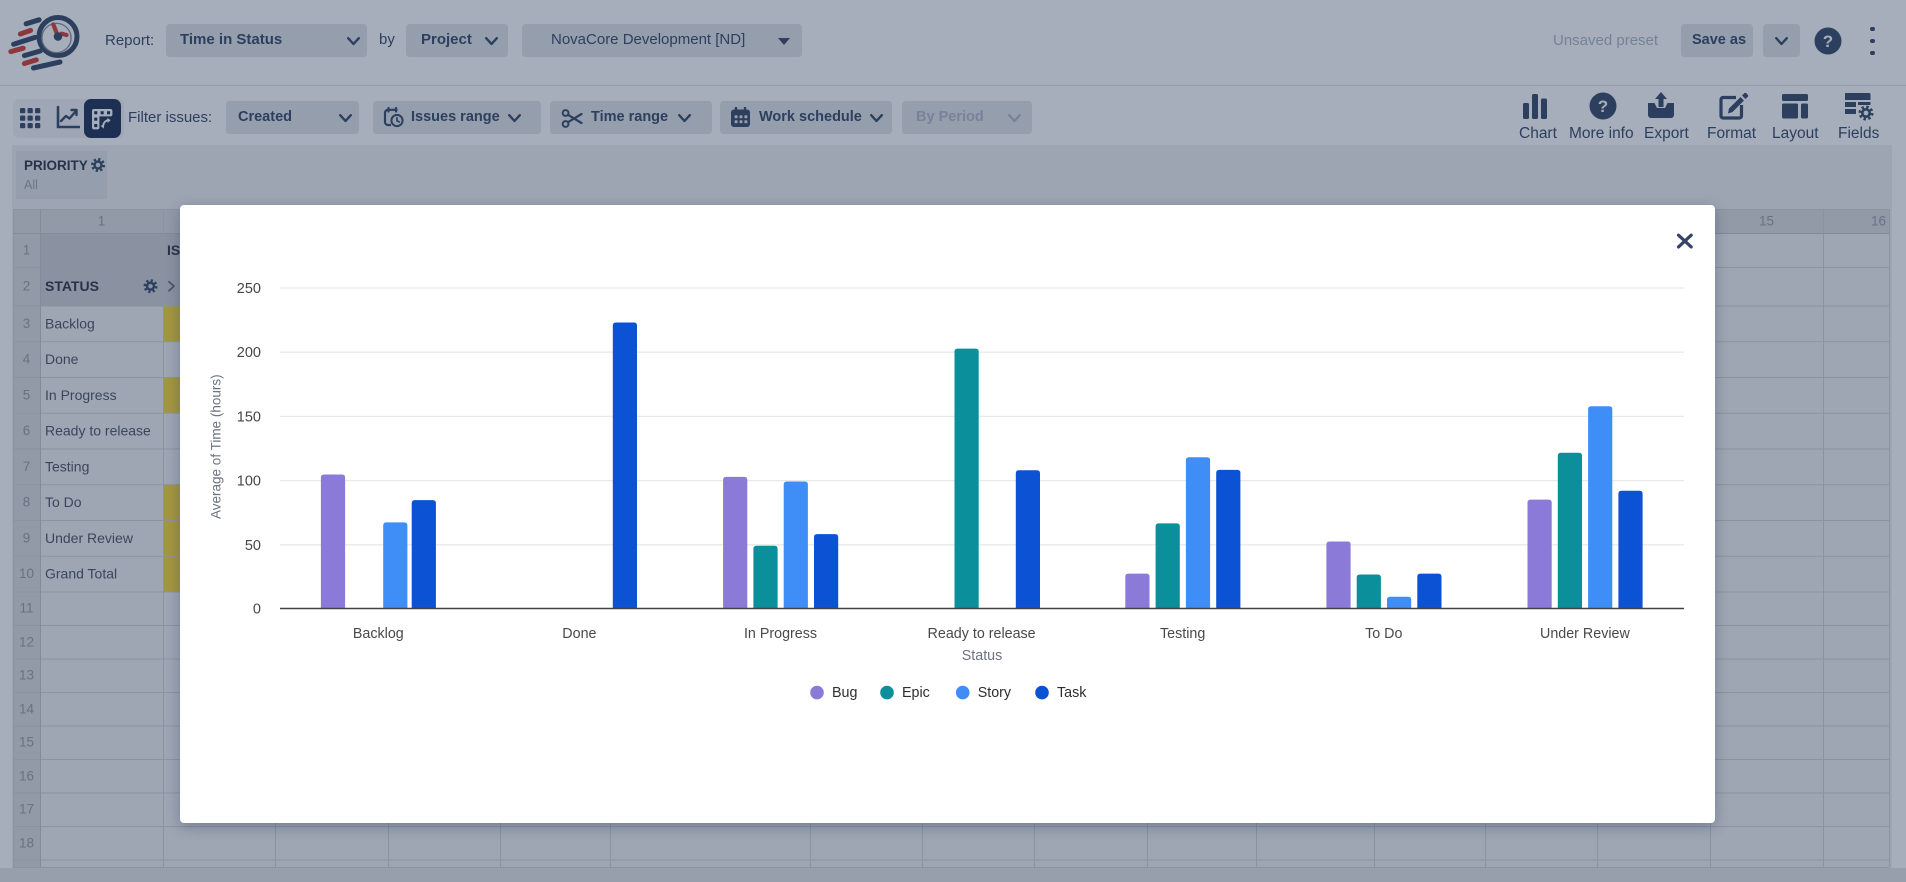 This screenshot has width=1906, height=882. I want to click on svg-text: 12, so click(26, 641).